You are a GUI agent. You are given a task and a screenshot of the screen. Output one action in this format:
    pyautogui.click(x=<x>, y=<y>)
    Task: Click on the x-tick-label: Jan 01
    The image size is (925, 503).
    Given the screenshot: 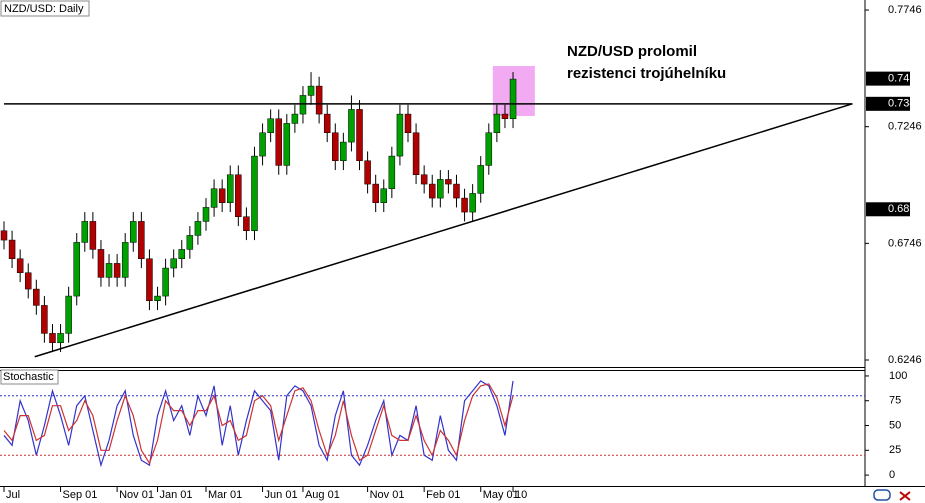 What is the action you would take?
    pyautogui.click(x=176, y=495)
    